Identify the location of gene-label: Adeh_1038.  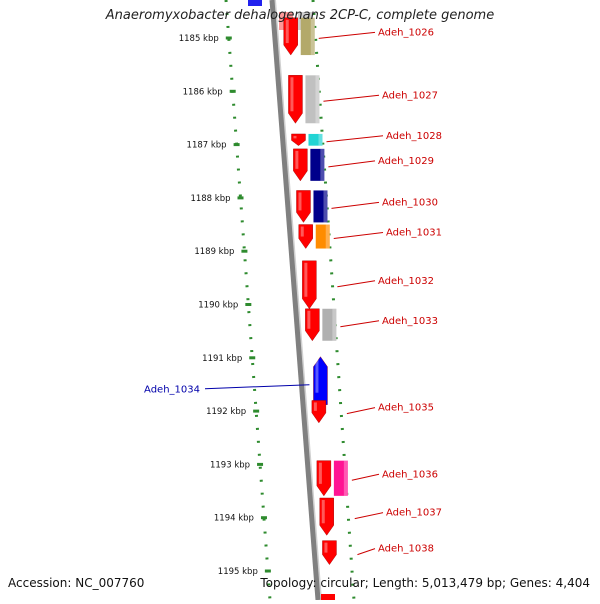
(406, 549).